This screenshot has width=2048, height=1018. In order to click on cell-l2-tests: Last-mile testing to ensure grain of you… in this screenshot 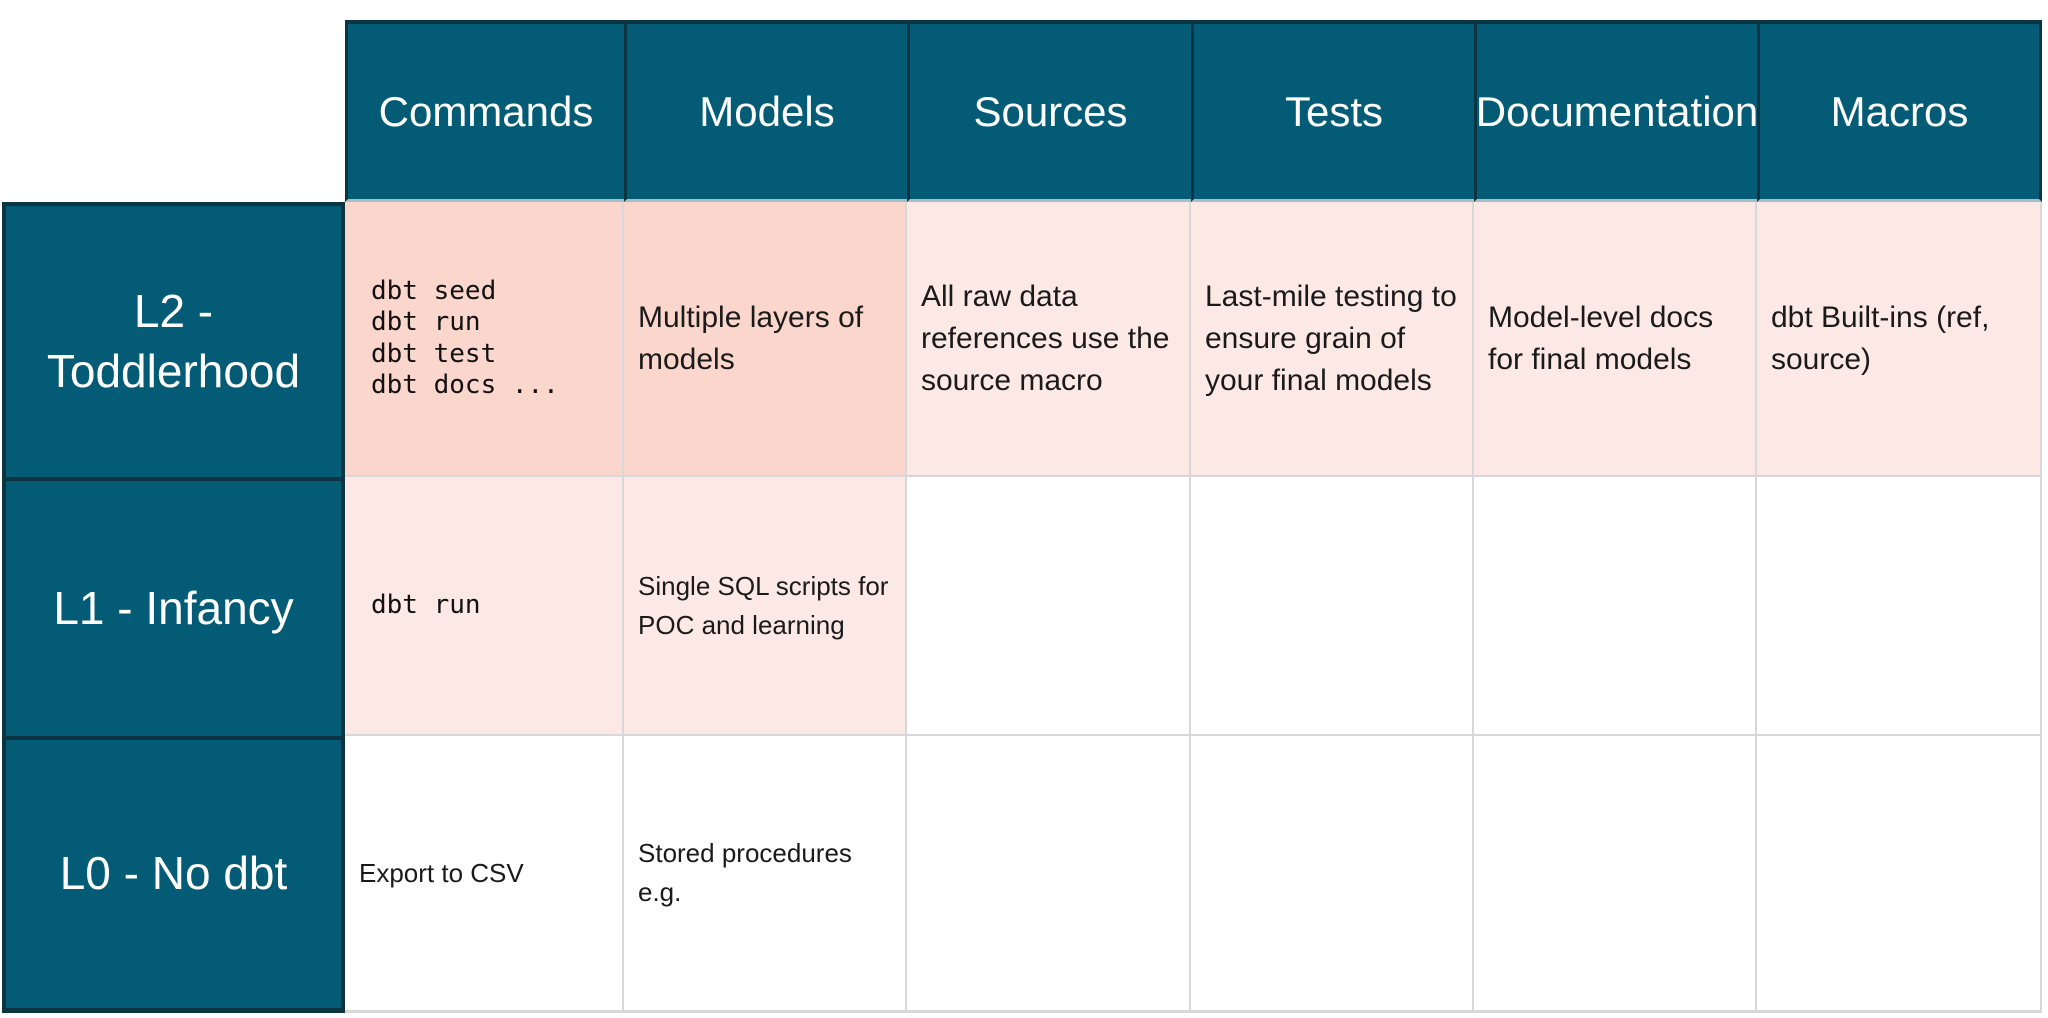, I will do `click(1332, 339)`.